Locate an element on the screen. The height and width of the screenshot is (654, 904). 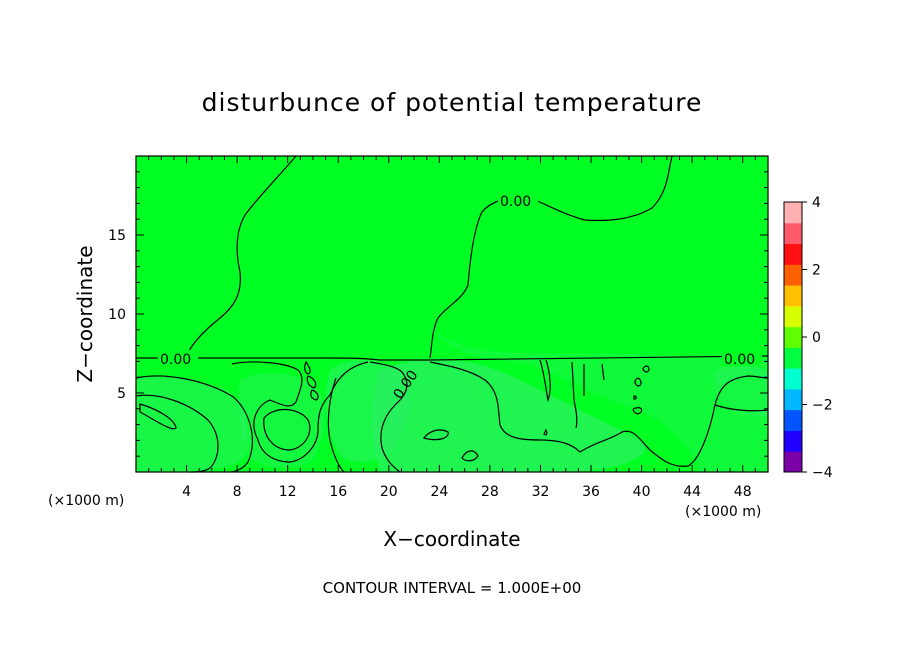
colorbar-ticks: 4 2 0 −2 −4 is located at coordinates (817, 338).